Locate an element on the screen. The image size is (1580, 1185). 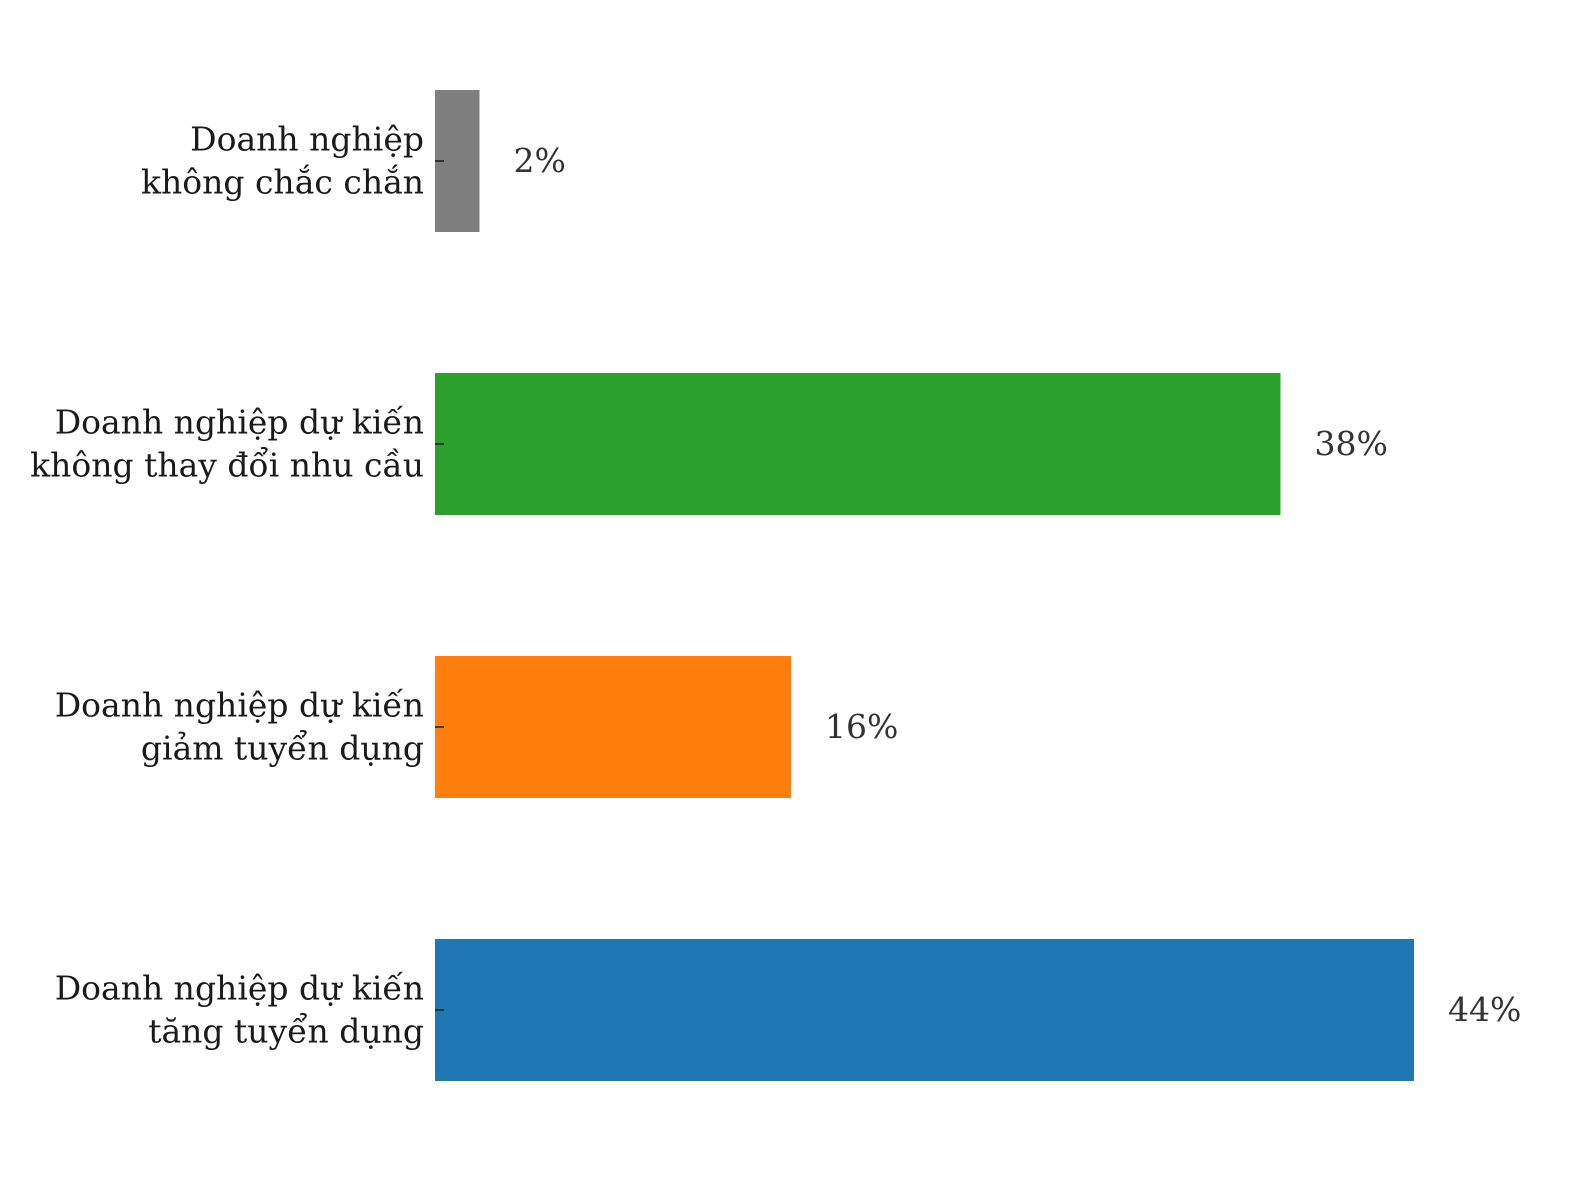
data-label: 16% is located at coordinates (861, 726).